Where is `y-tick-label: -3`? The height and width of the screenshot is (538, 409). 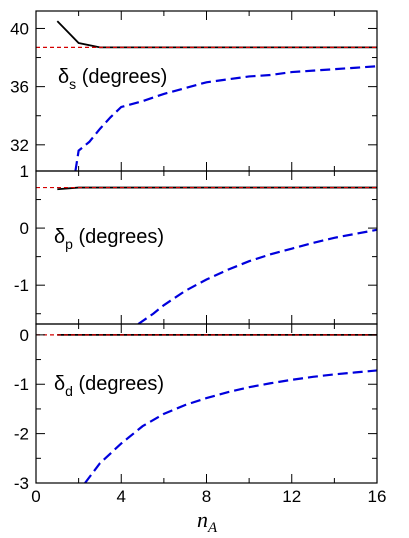 y-tick-label: -3 is located at coordinates (21, 483).